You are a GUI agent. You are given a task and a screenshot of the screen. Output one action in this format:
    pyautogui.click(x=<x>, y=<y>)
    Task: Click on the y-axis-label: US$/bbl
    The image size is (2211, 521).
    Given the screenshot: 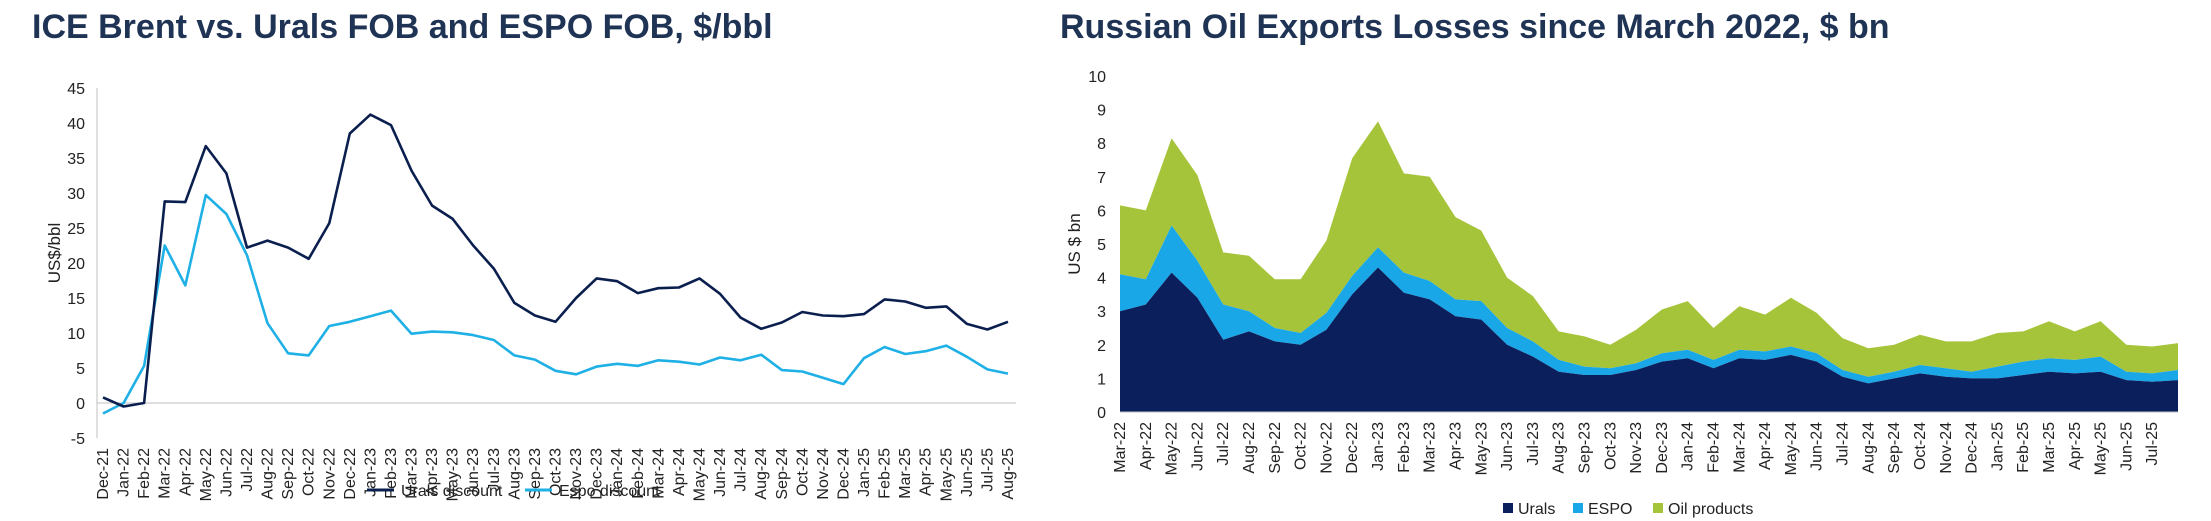 What is the action you would take?
    pyautogui.click(x=54, y=253)
    